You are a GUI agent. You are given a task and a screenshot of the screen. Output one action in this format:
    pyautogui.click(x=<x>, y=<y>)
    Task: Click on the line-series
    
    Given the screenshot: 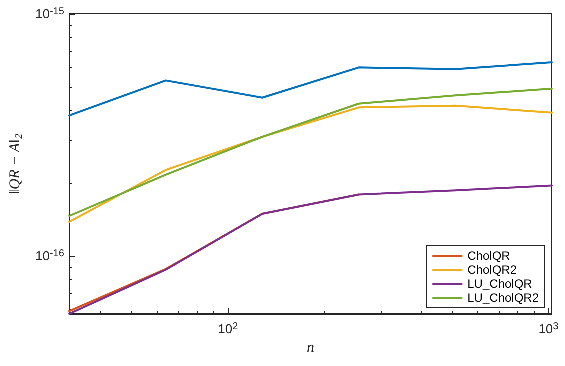 What is the action you would take?
    pyautogui.click(x=310, y=89)
    